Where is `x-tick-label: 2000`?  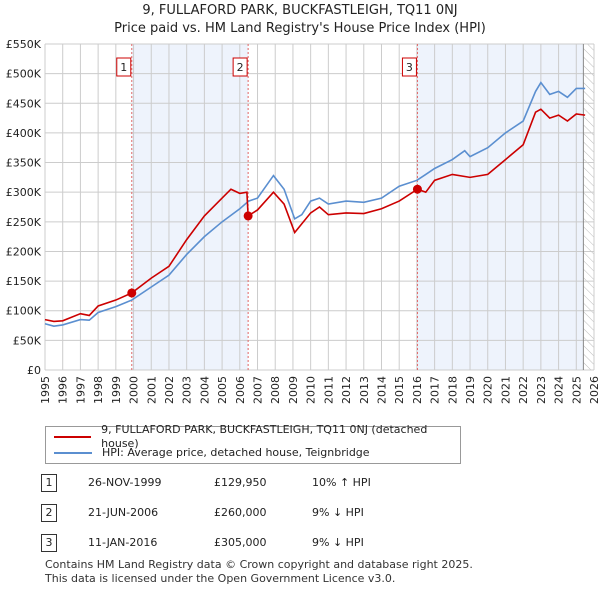 x-tick-label: 2000 is located at coordinates (134, 390).